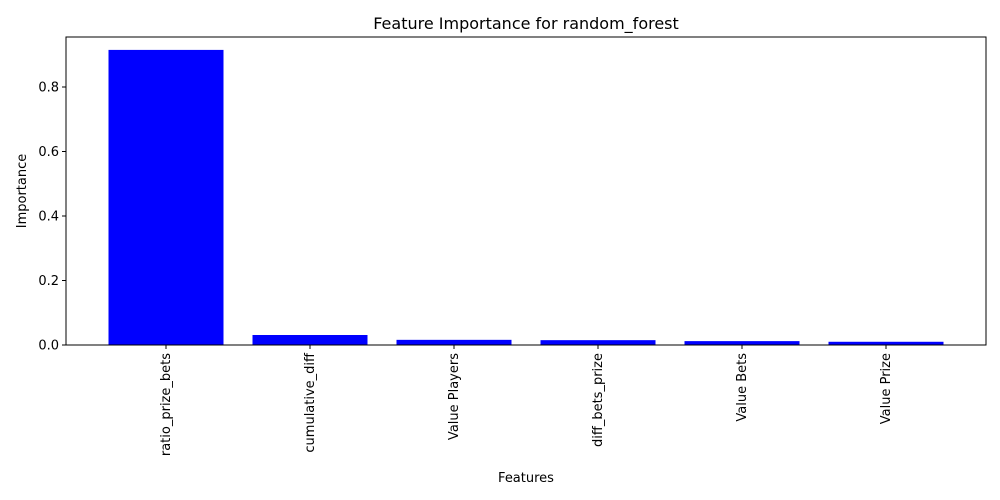  Describe the element at coordinates (48, 87) in the screenshot. I see `y-tick-label: 0.8` at that location.